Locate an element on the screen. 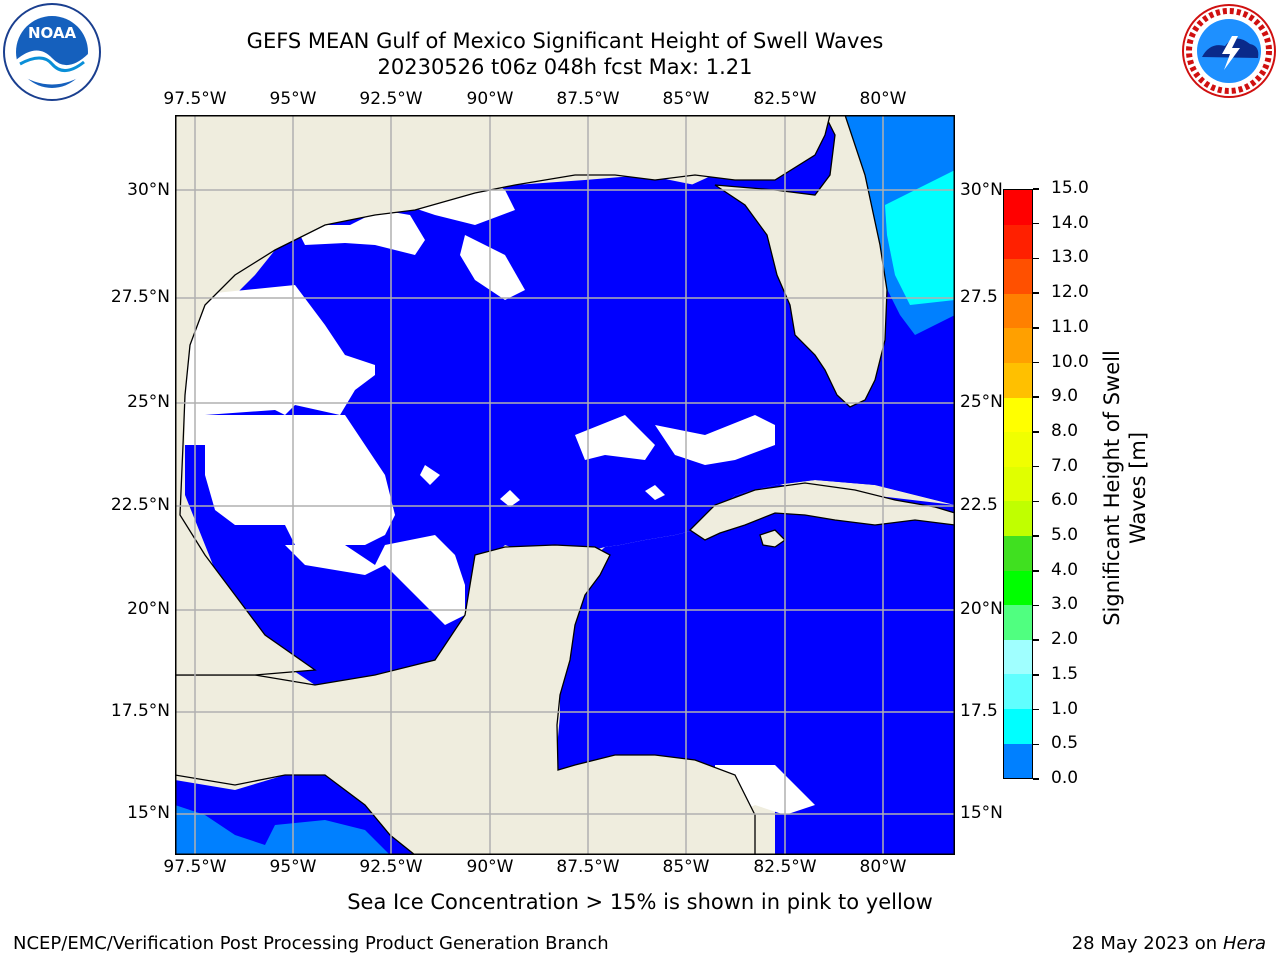  lon-label-top: 82.5°W is located at coordinates (785, 99).